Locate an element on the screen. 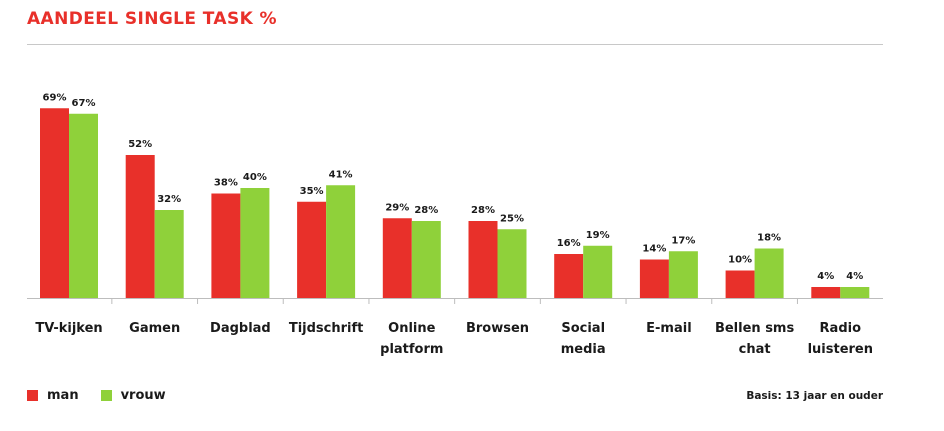  legend-item-vrouw: vrouw is located at coordinates (133, 395).